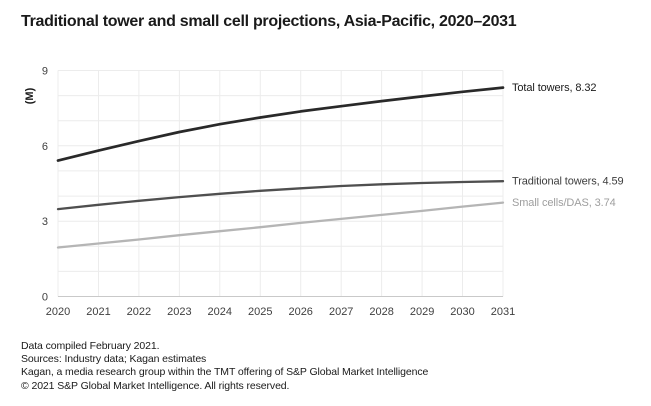  What do you see at coordinates (568, 182) in the screenshot?
I see `series-label-traditional-towers: Traditional towers, 4.59` at bounding box center [568, 182].